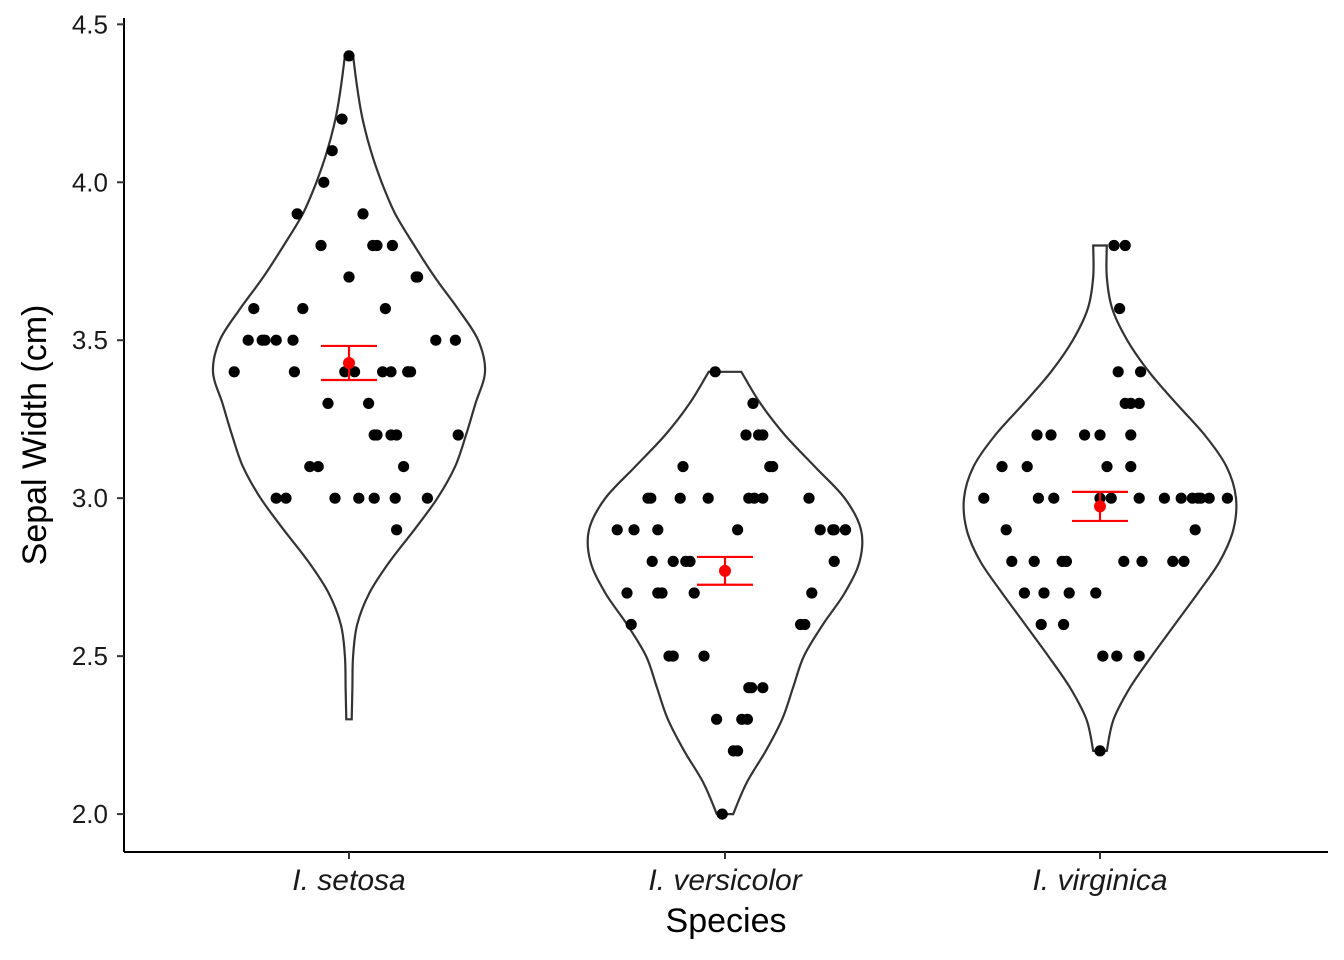 The height and width of the screenshot is (960, 1344). What do you see at coordinates (725, 880) in the screenshot?
I see `x-tick-label: I. versicolor` at bounding box center [725, 880].